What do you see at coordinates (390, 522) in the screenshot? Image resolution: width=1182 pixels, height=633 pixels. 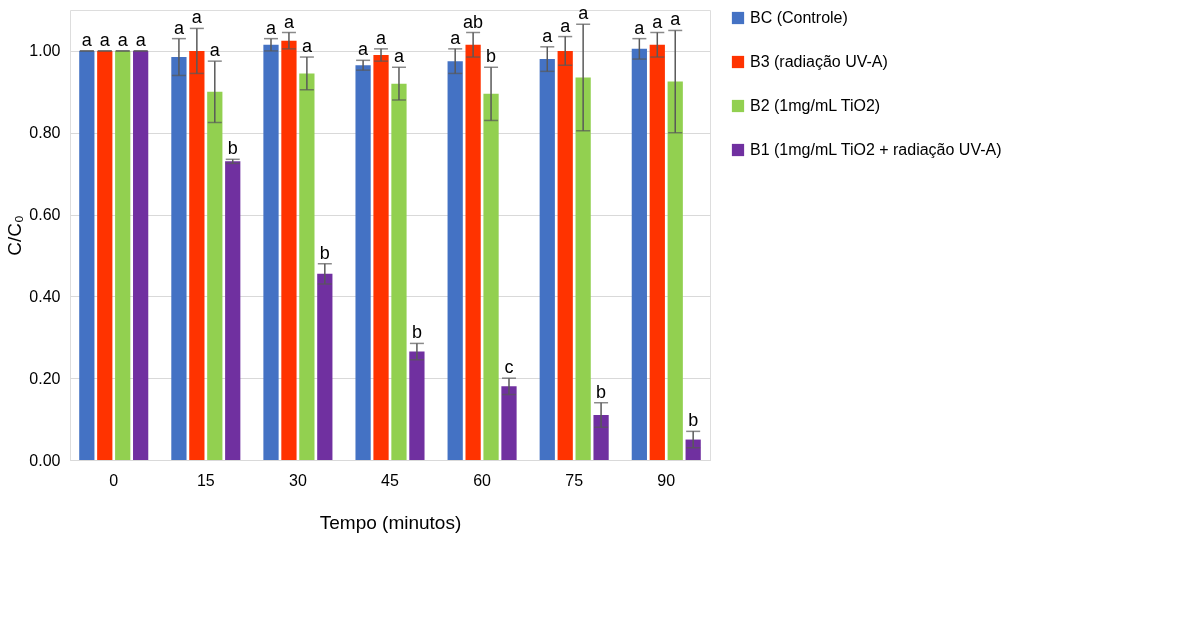 I see `x-axis-title: Tempo (minutos)` at bounding box center [390, 522].